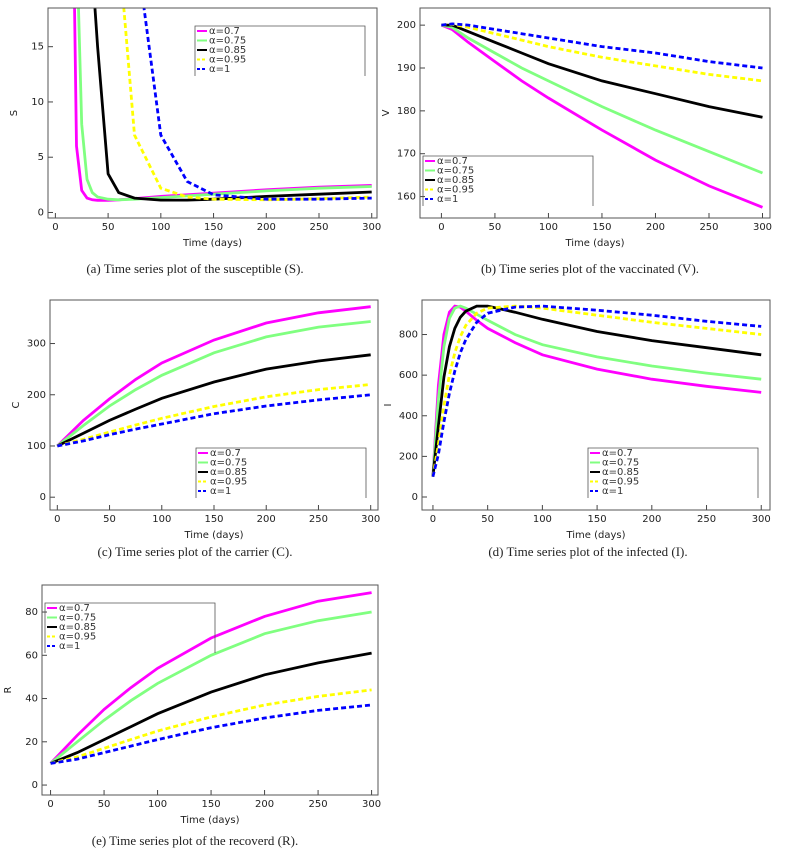 This screenshot has width=796, height=859. I want to click on y-tick-label: 400, so click(408, 416).